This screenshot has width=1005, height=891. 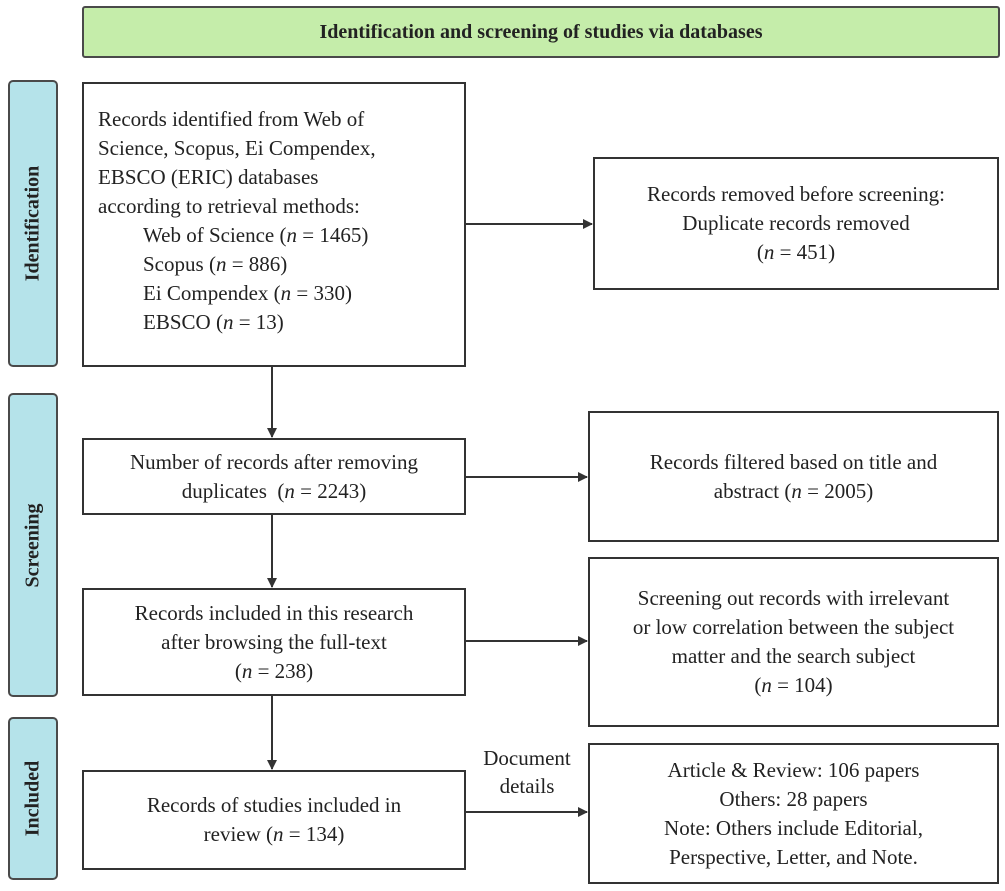 What do you see at coordinates (793, 685) in the screenshot?
I see `screened-out-count: (n = 104)` at bounding box center [793, 685].